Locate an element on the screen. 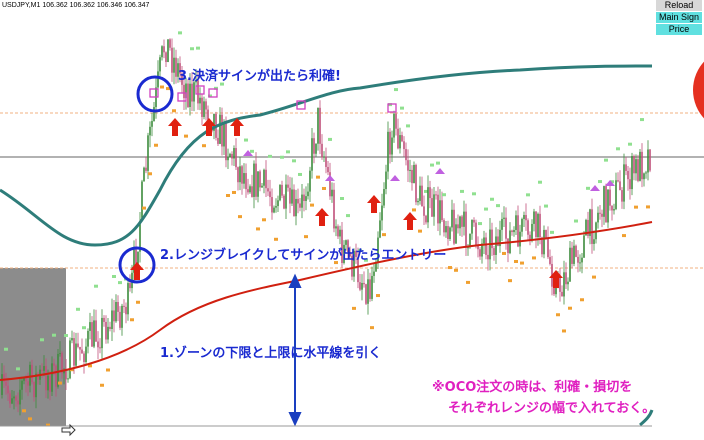 This screenshot has height=440, width=704. step2-label: 2.レンジブレイクしてサインが出たらエントリー is located at coordinates (303, 255).